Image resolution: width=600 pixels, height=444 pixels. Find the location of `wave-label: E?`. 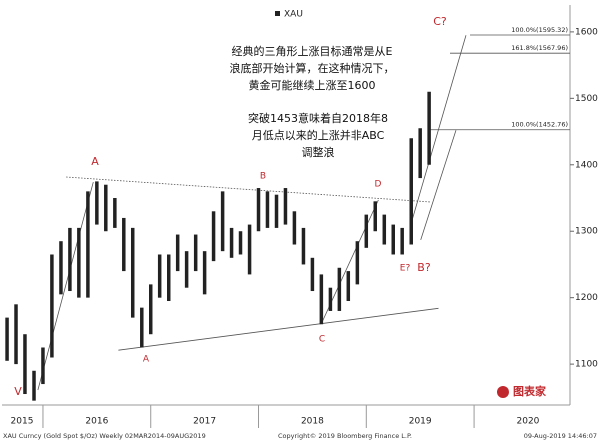

wave-label: E? is located at coordinates (405, 269).